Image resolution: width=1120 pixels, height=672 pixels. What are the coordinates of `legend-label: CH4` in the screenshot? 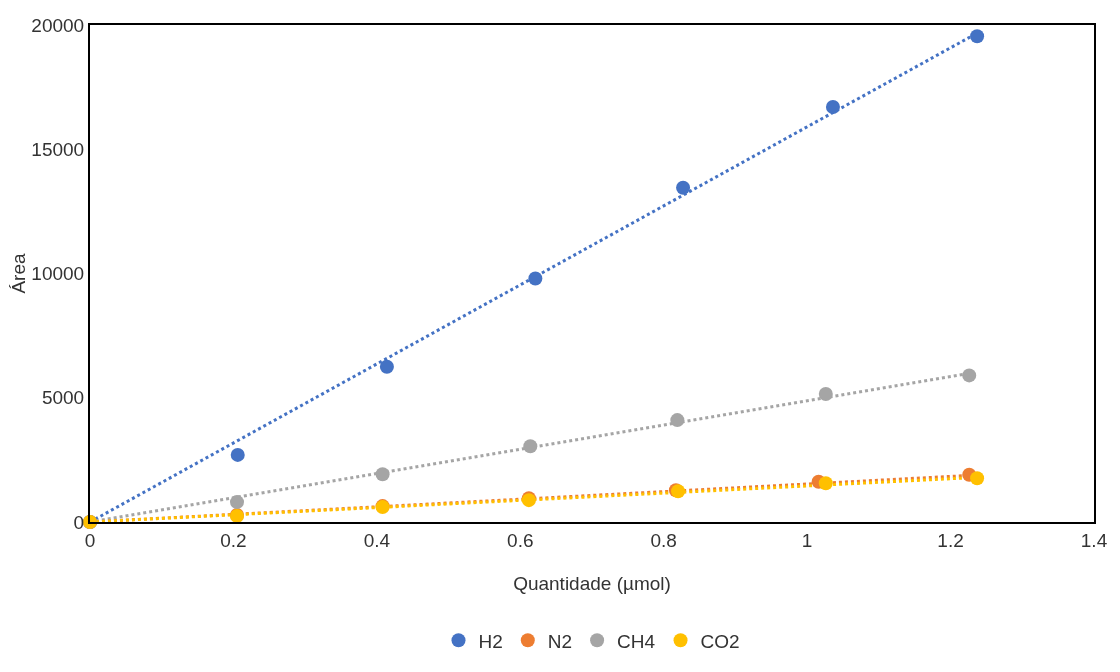 It's located at (636, 641).